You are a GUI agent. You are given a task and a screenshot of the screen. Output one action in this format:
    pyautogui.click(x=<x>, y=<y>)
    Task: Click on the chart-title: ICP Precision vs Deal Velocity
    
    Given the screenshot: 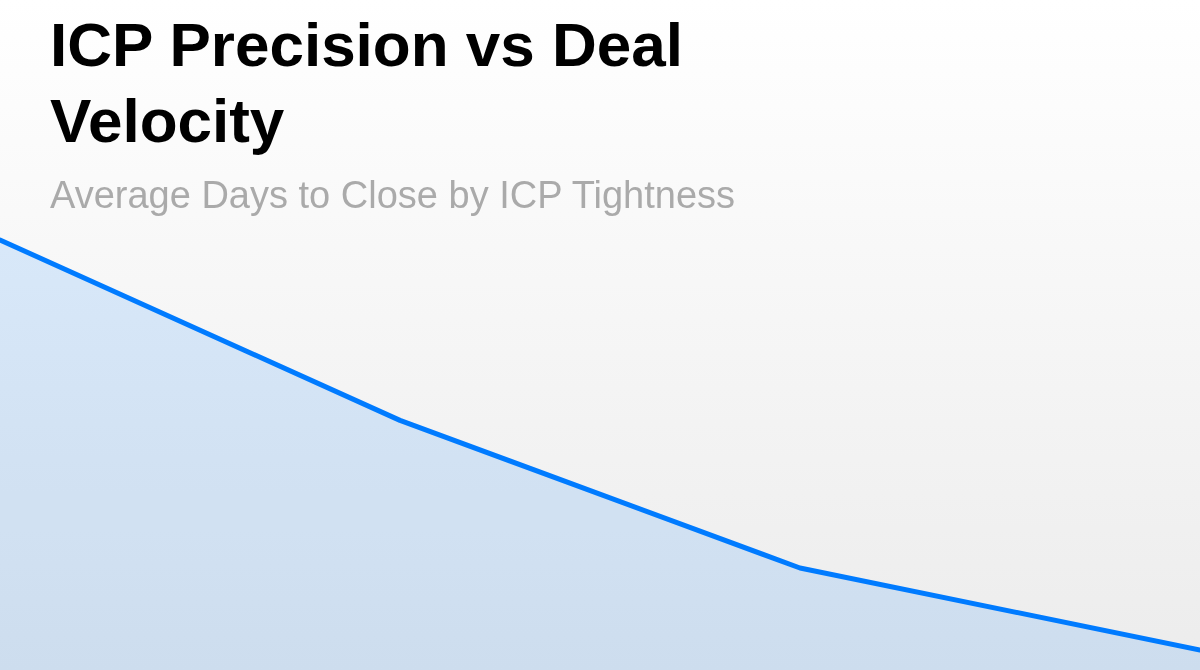 What is the action you would take?
    pyautogui.click(x=366, y=82)
    